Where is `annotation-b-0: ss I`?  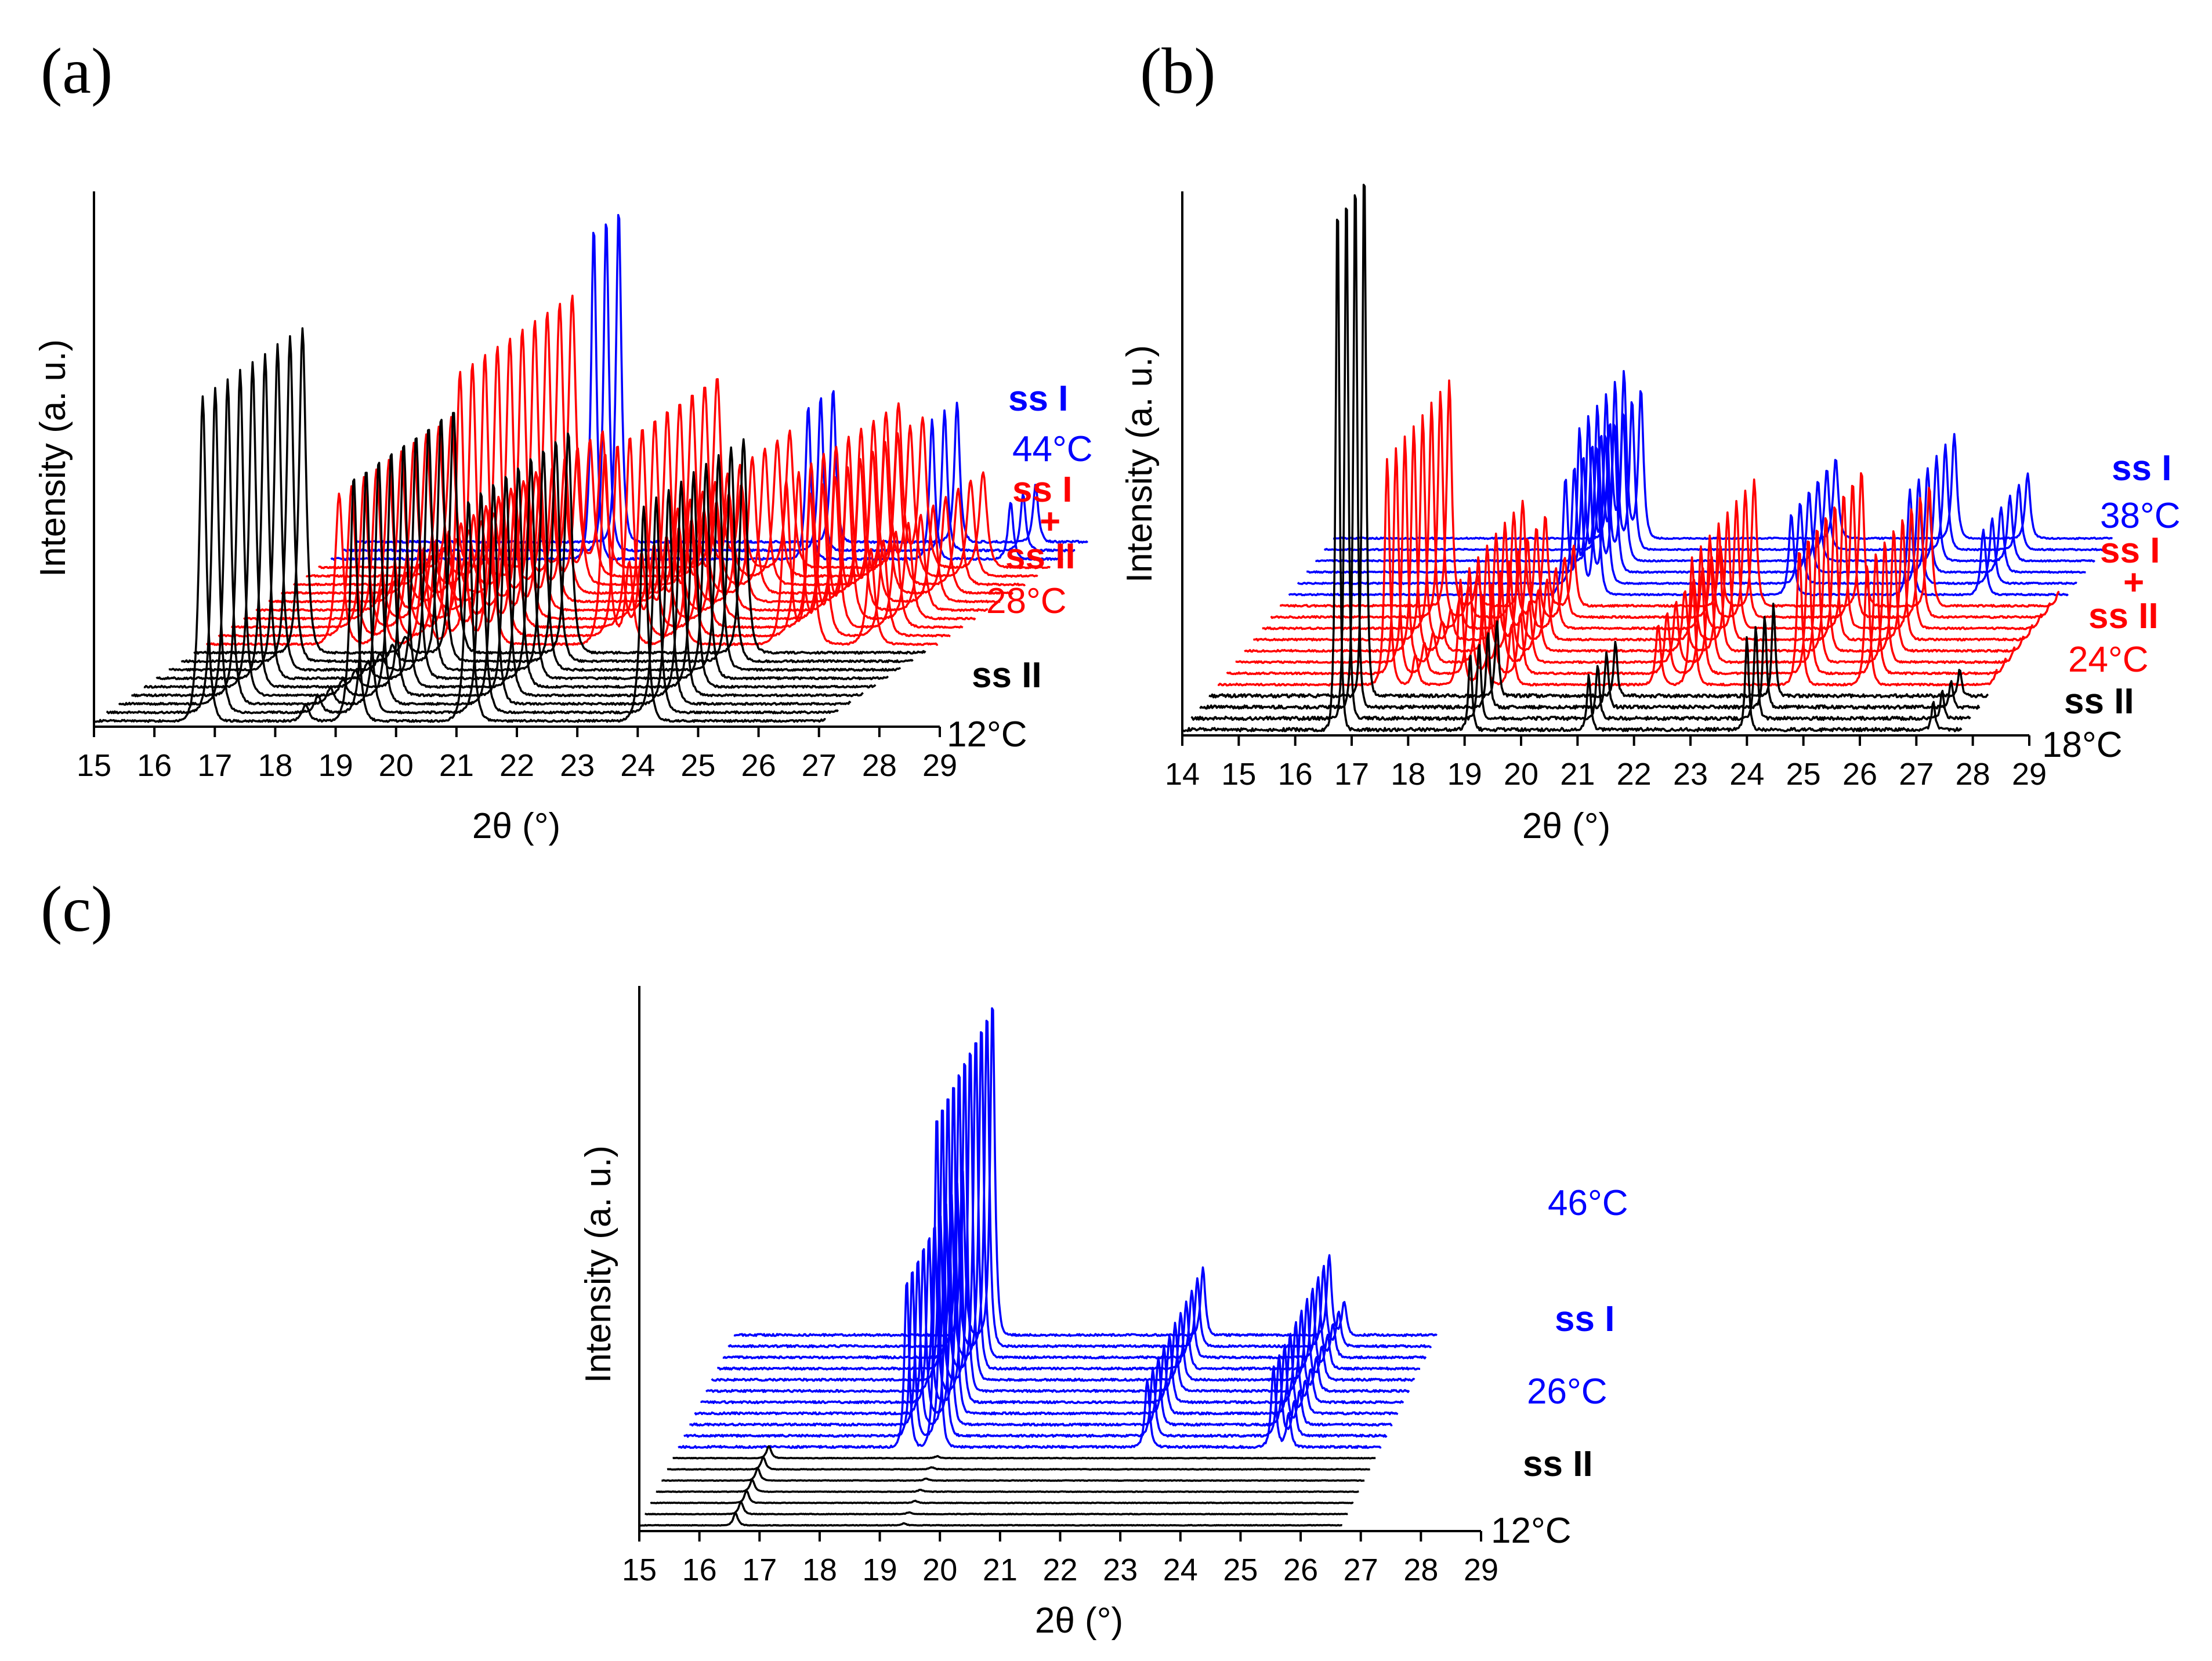
annotation-b-0: ss I is located at coordinates (2141, 468).